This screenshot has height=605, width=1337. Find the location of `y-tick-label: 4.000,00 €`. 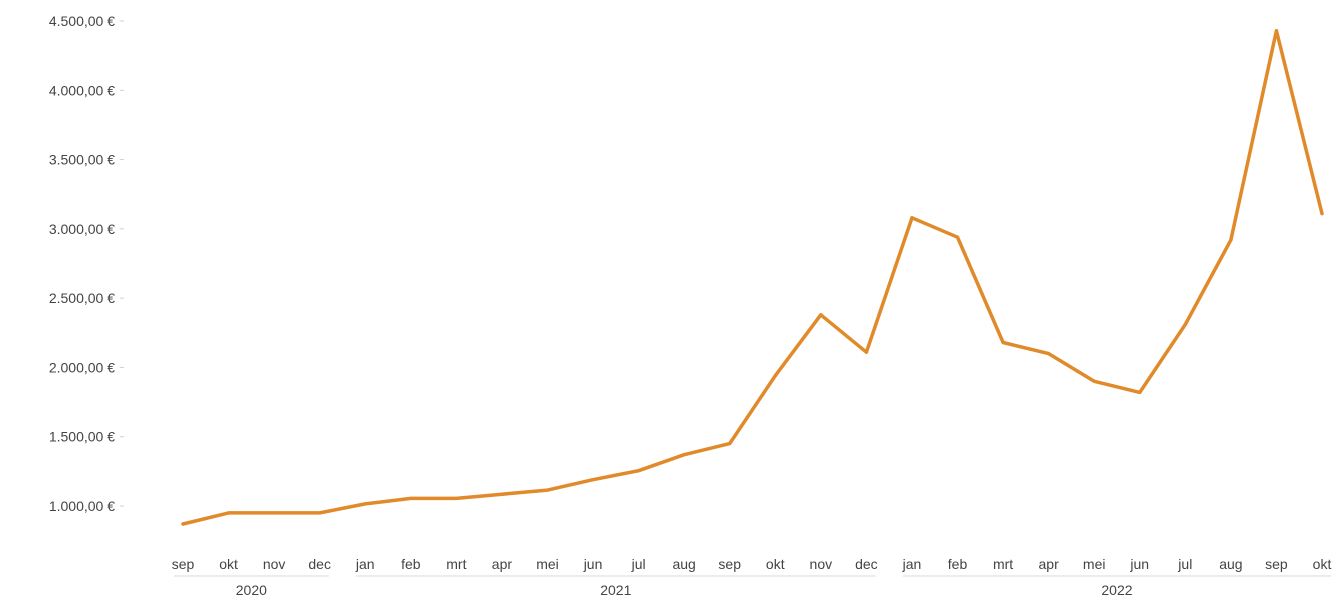

y-tick-label: 4.000,00 € is located at coordinates (82, 90).